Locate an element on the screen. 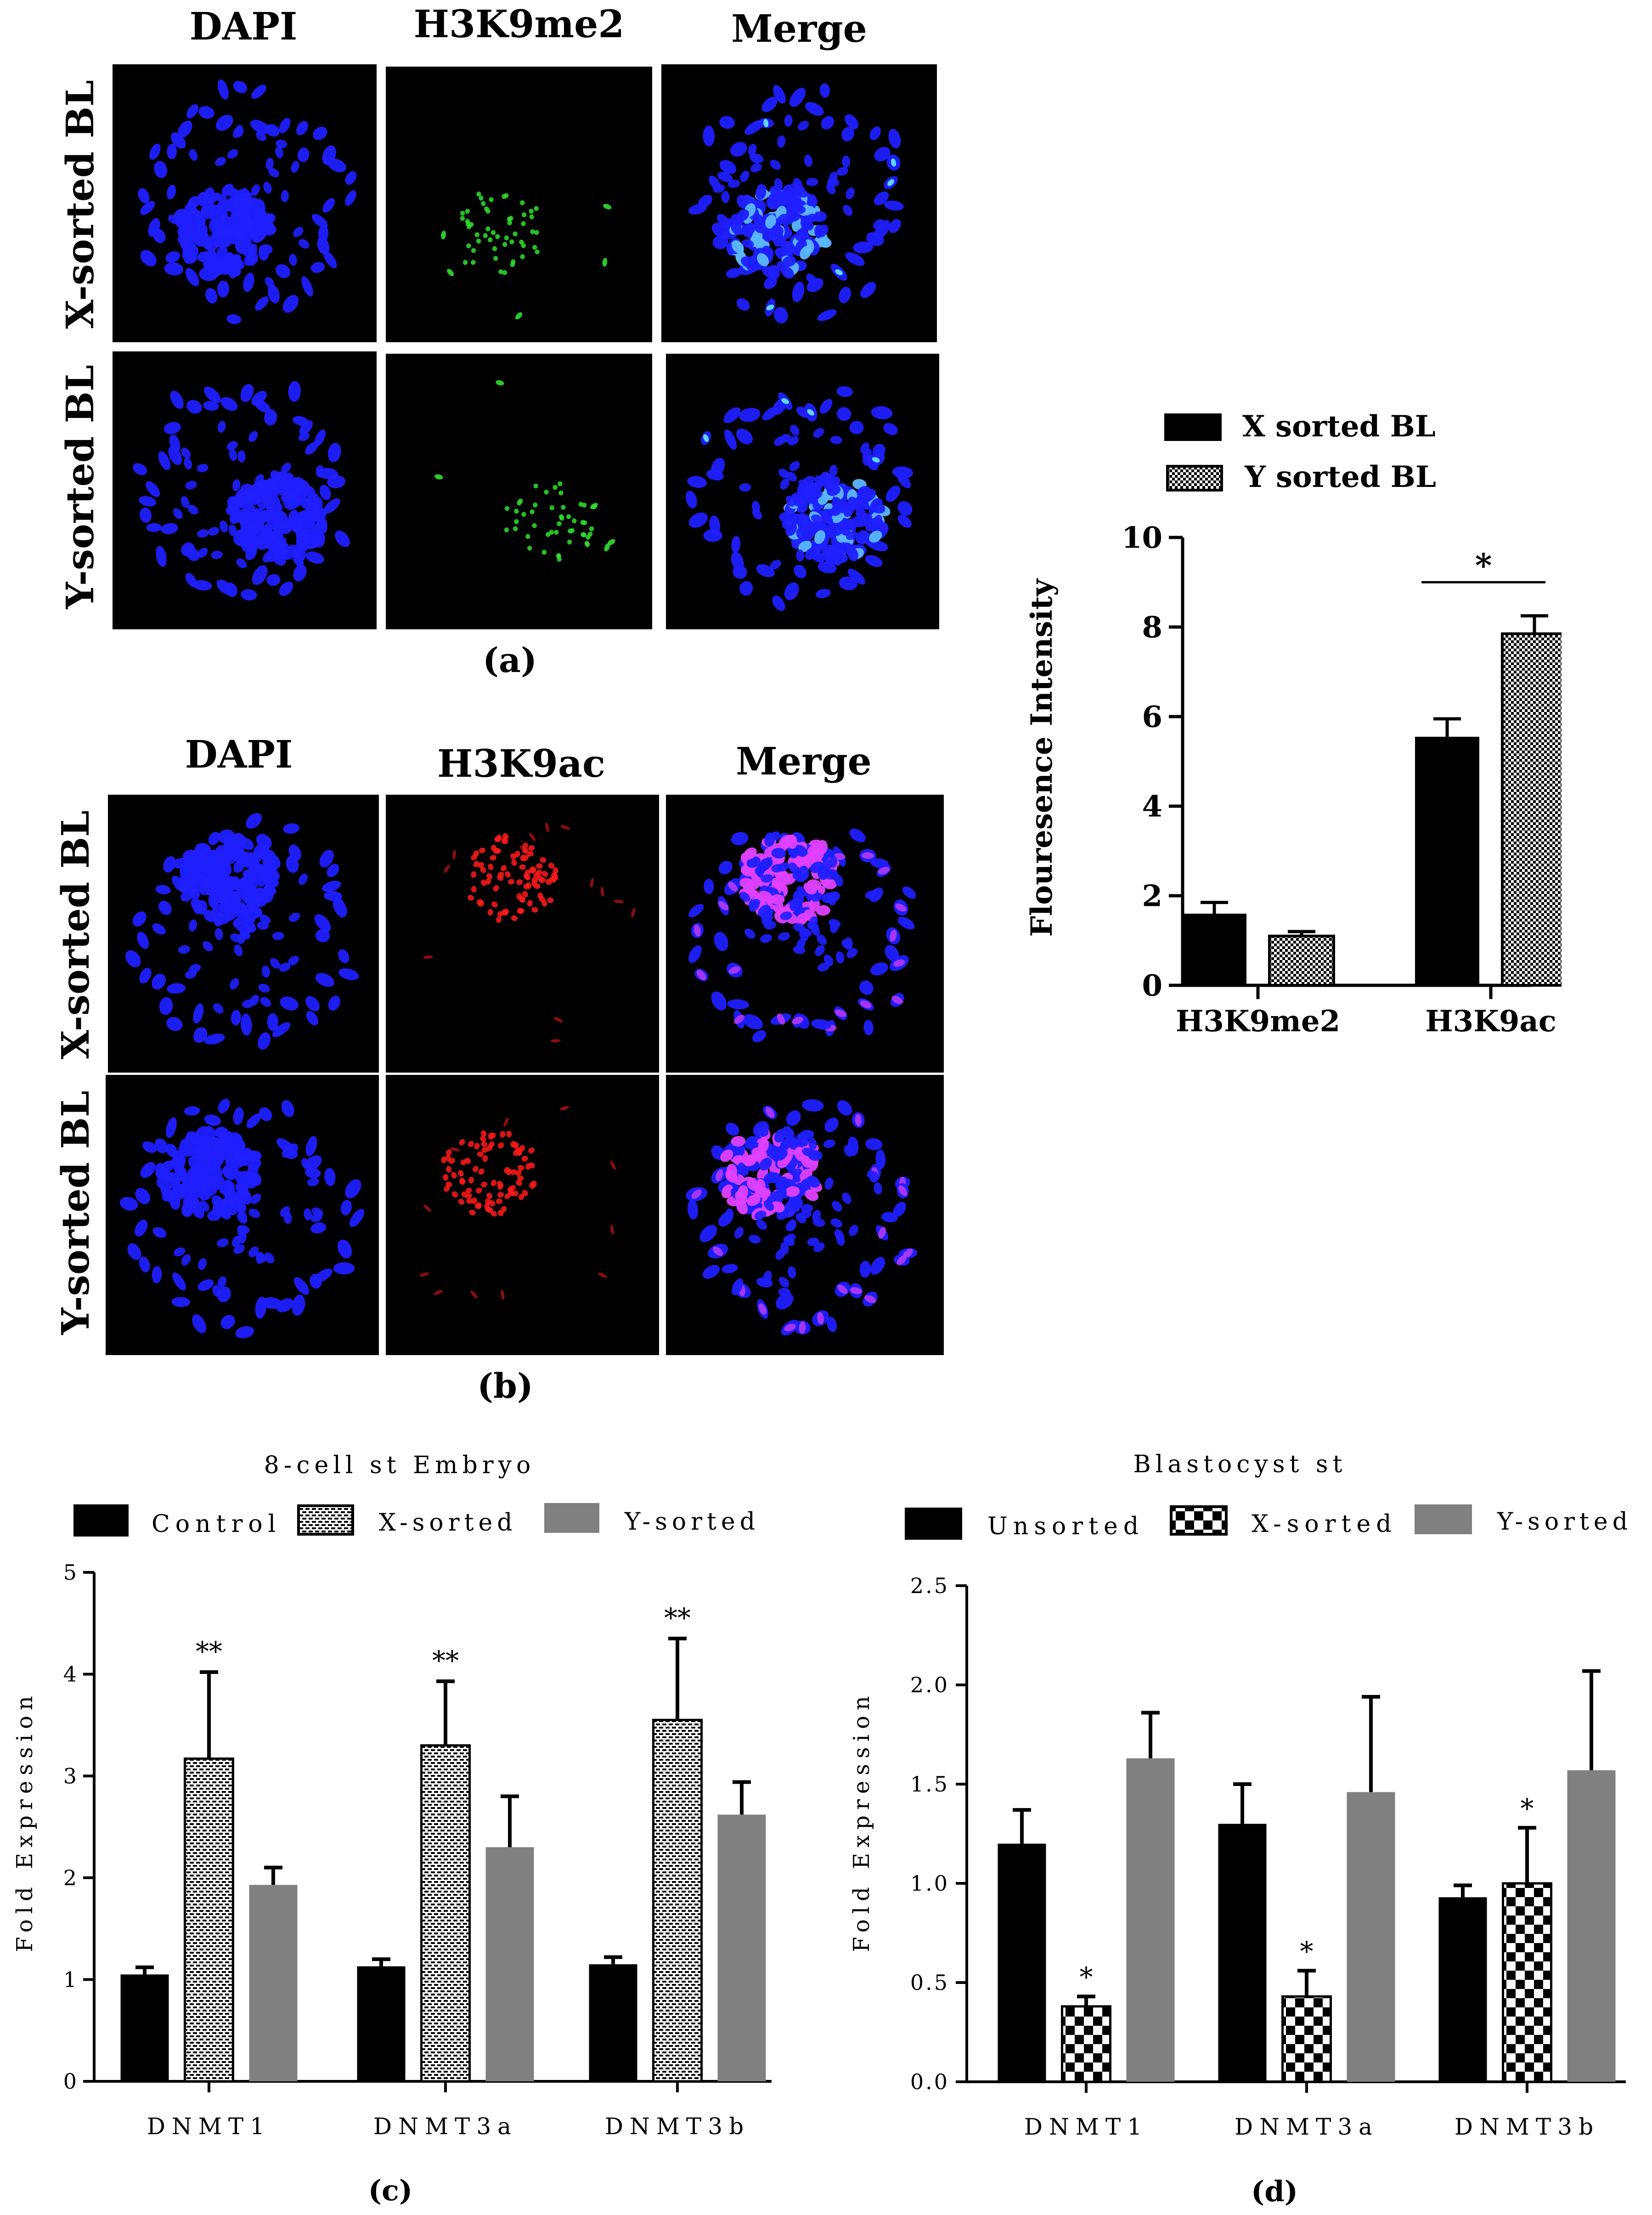 The image size is (1652, 2215). micrograph-b-x-dapi is located at coordinates (244, 934).